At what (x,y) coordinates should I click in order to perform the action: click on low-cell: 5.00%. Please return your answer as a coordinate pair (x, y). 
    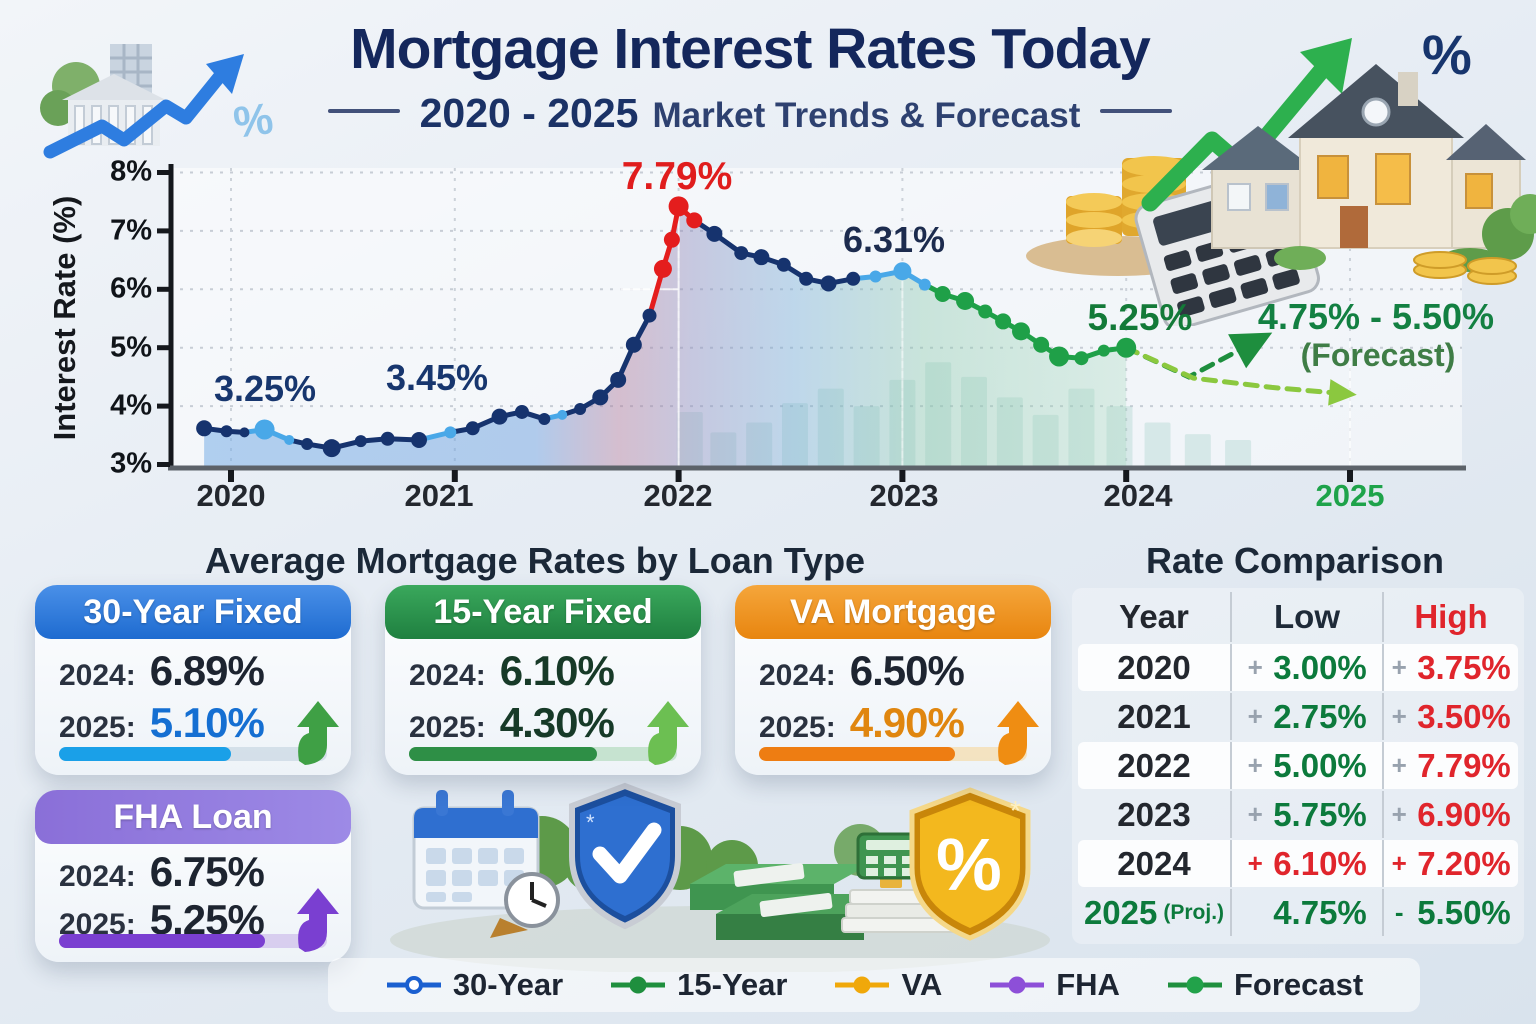
    Looking at the image, I should click on (1320, 765).